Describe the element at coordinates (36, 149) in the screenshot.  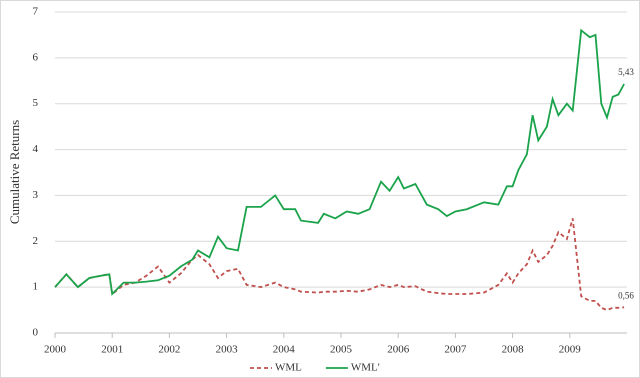
I see `y-tick-label: 4` at that location.